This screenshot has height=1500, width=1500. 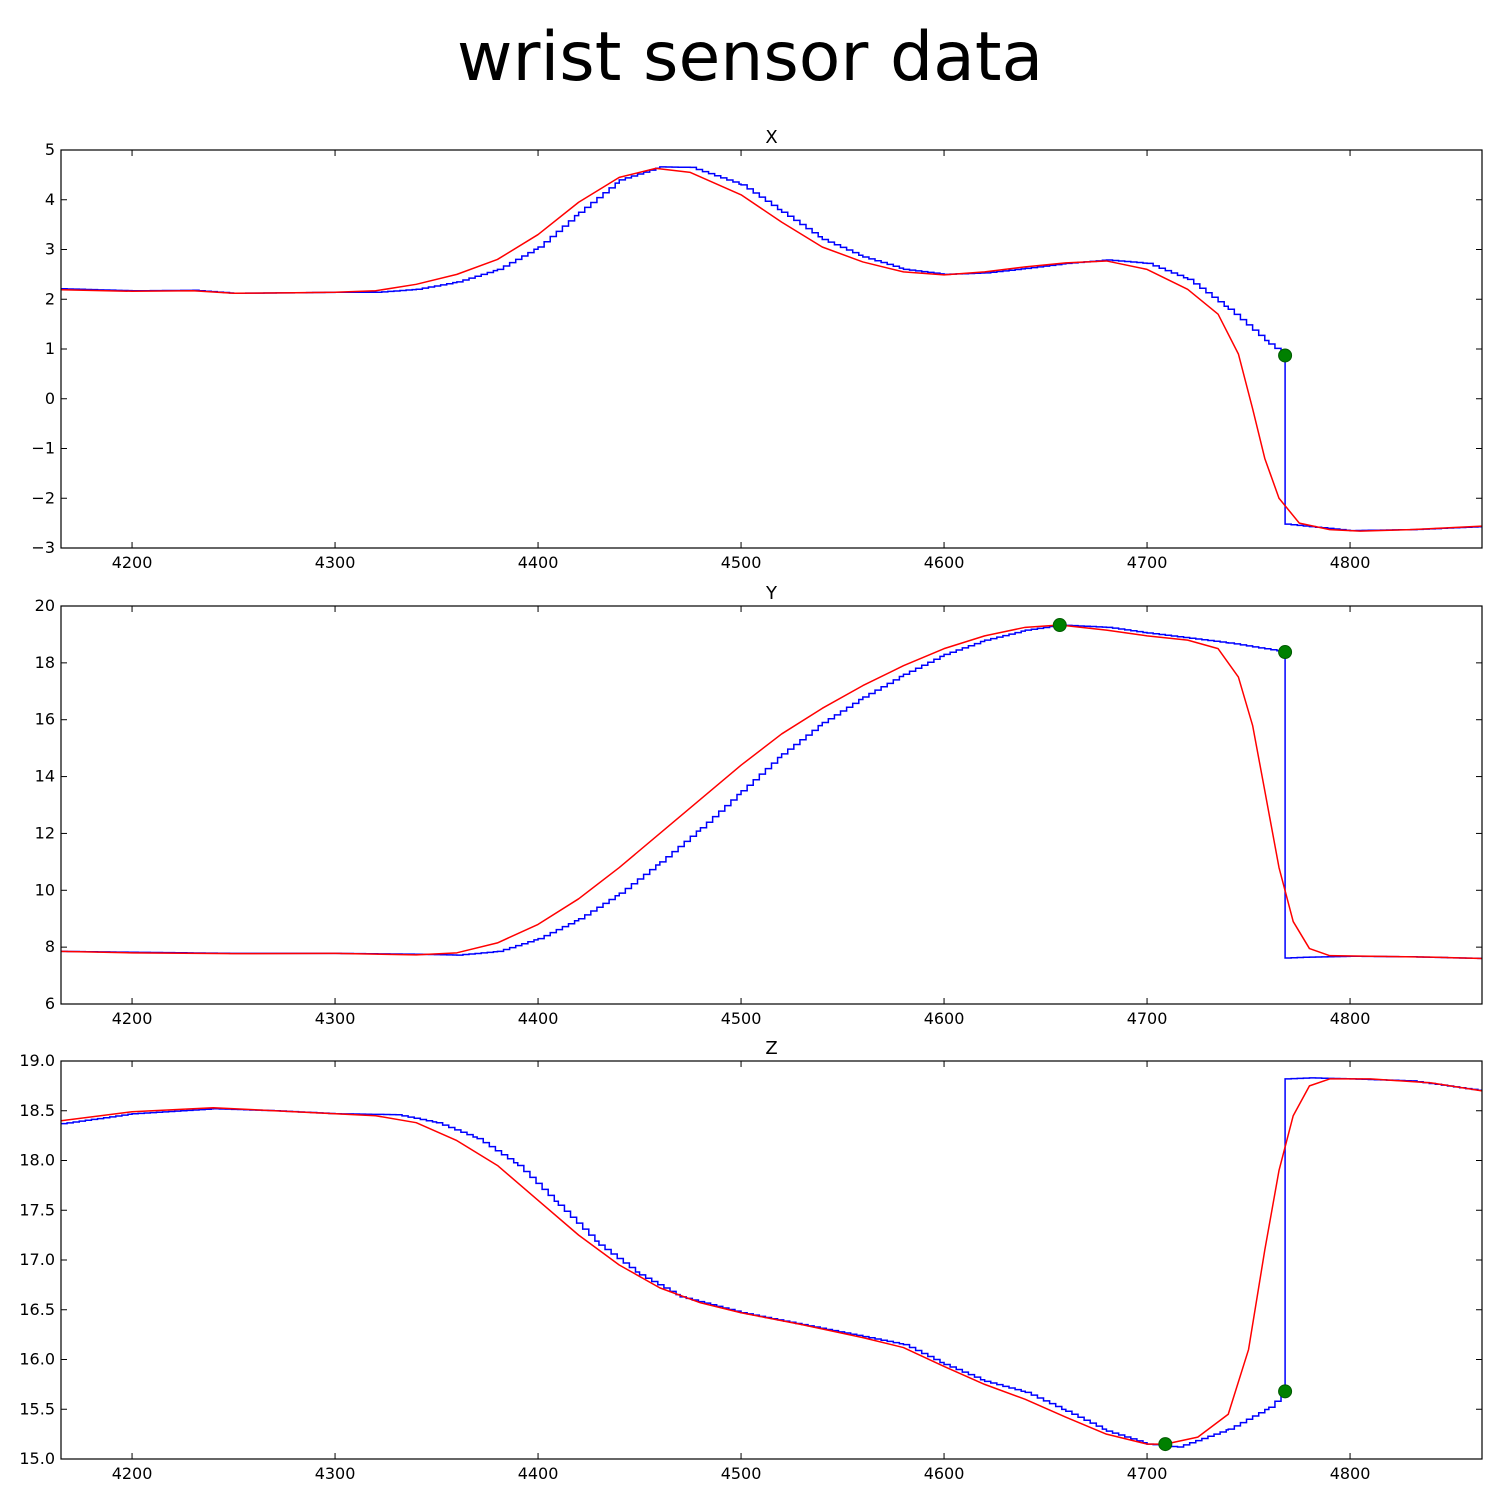 What do you see at coordinates (45, 662) in the screenshot?
I see `y-tick-label: 18` at bounding box center [45, 662].